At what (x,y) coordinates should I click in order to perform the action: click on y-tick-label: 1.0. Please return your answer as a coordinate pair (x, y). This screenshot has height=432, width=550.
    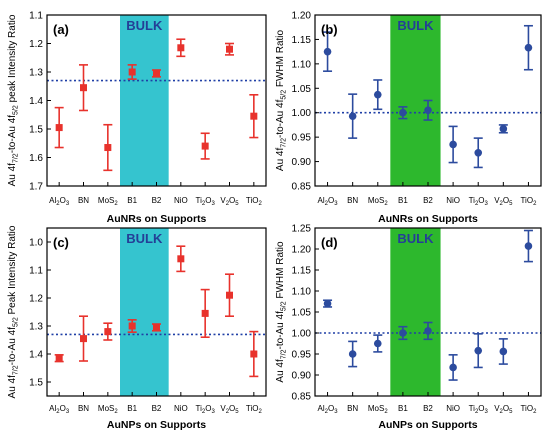
    Looking at the image, I should click on (36, 243).